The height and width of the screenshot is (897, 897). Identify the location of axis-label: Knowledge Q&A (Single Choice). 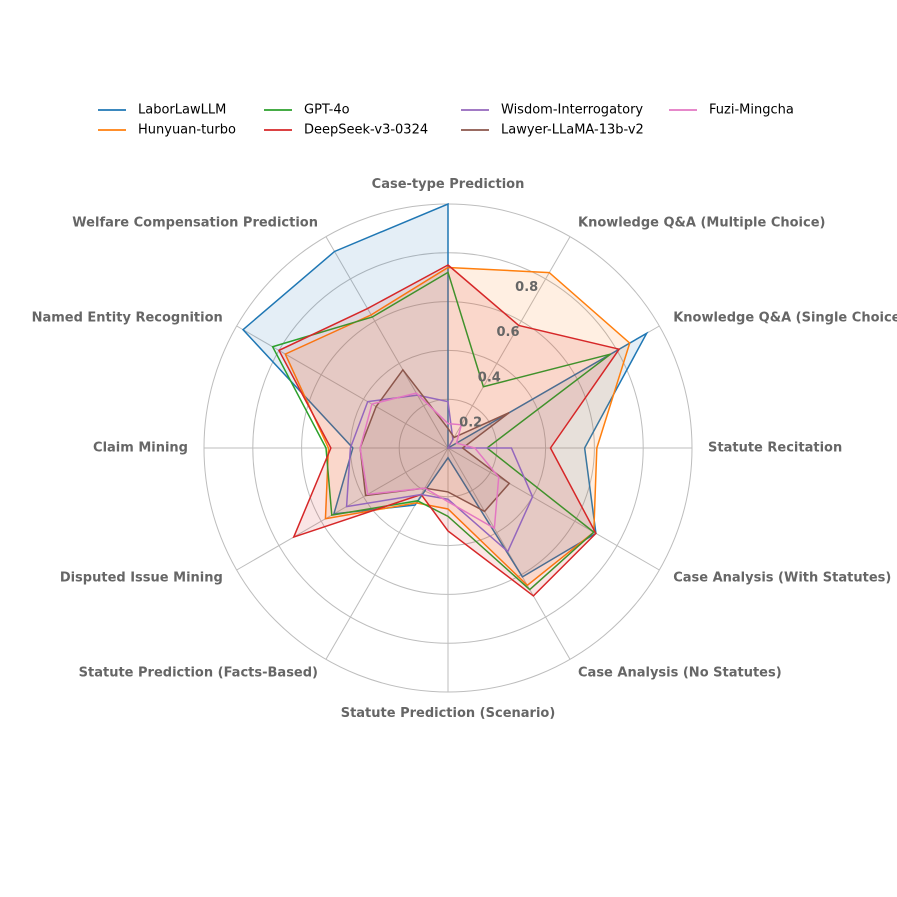
(785, 318).